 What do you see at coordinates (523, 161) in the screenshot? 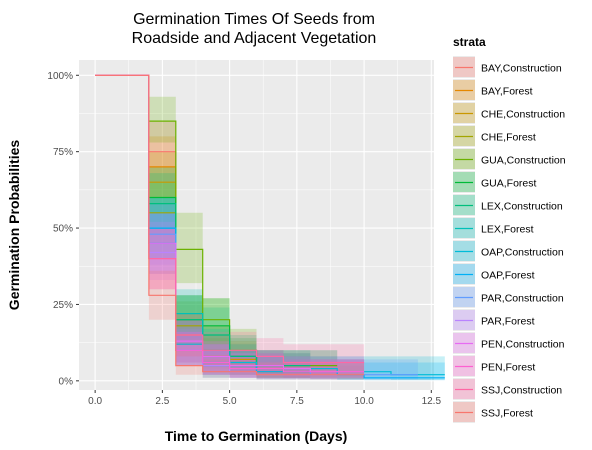
I see `legend-label: GUA,Construction` at bounding box center [523, 161].